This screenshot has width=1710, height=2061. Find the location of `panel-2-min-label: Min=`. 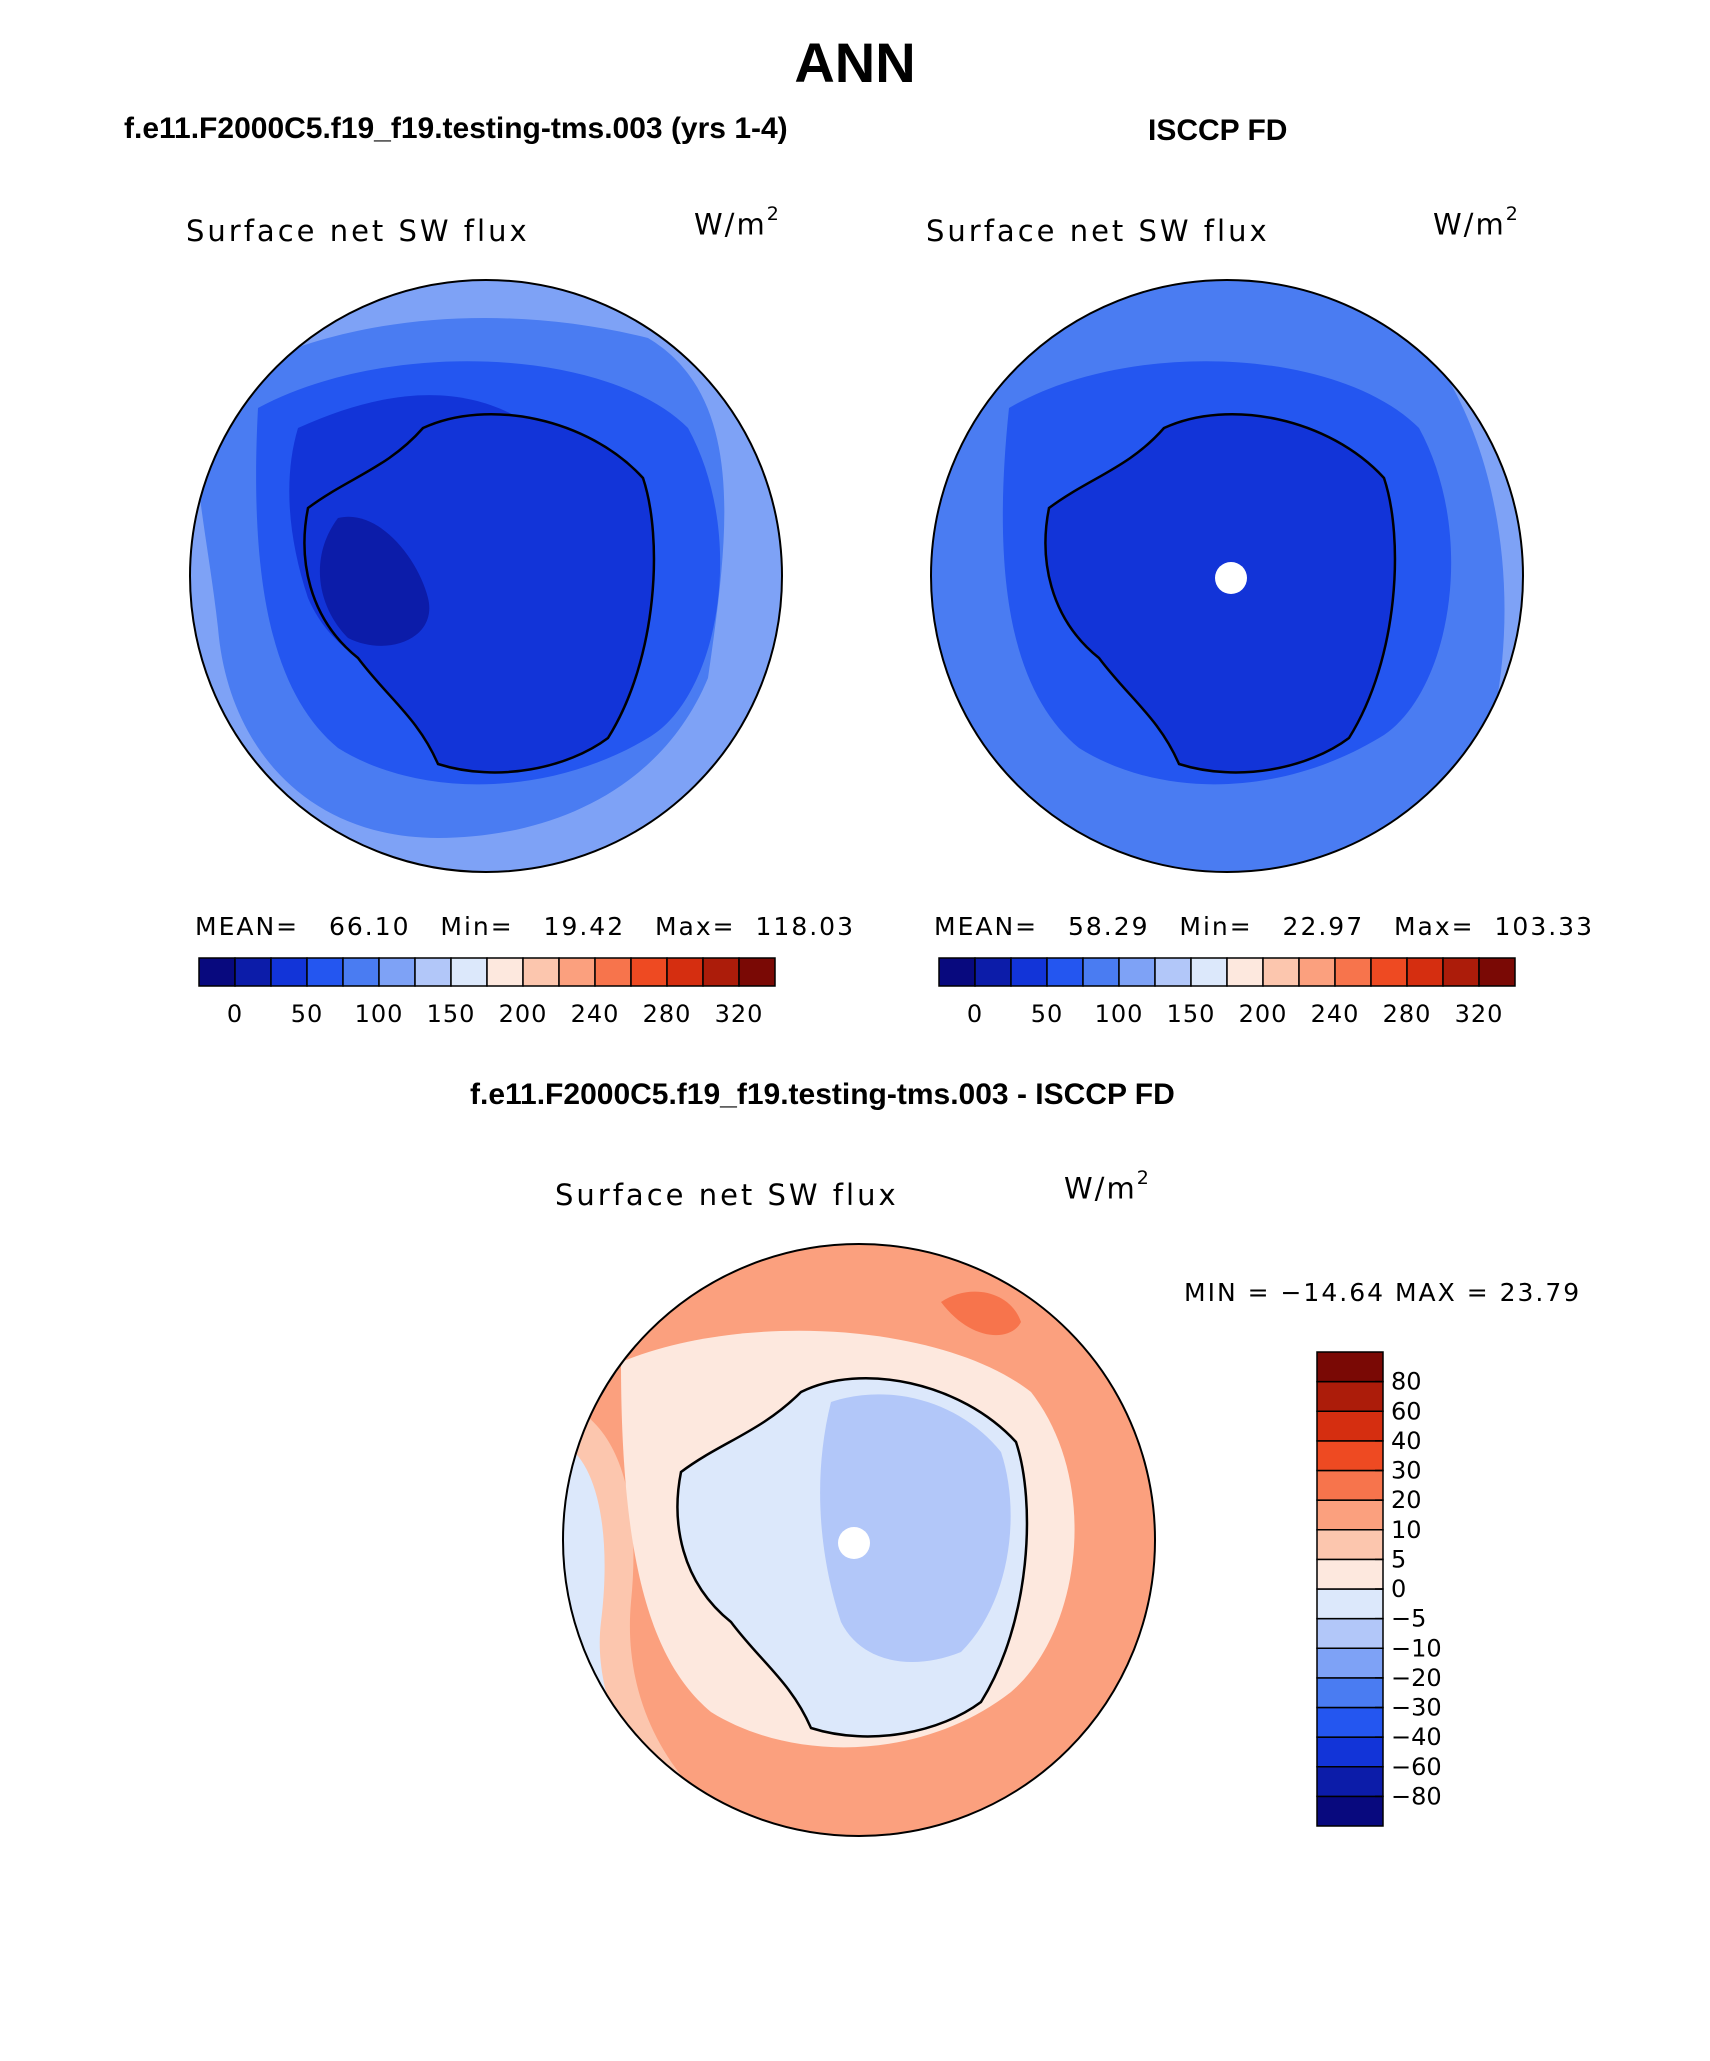

panel-2-min-label: Min= is located at coordinates (1216, 926).